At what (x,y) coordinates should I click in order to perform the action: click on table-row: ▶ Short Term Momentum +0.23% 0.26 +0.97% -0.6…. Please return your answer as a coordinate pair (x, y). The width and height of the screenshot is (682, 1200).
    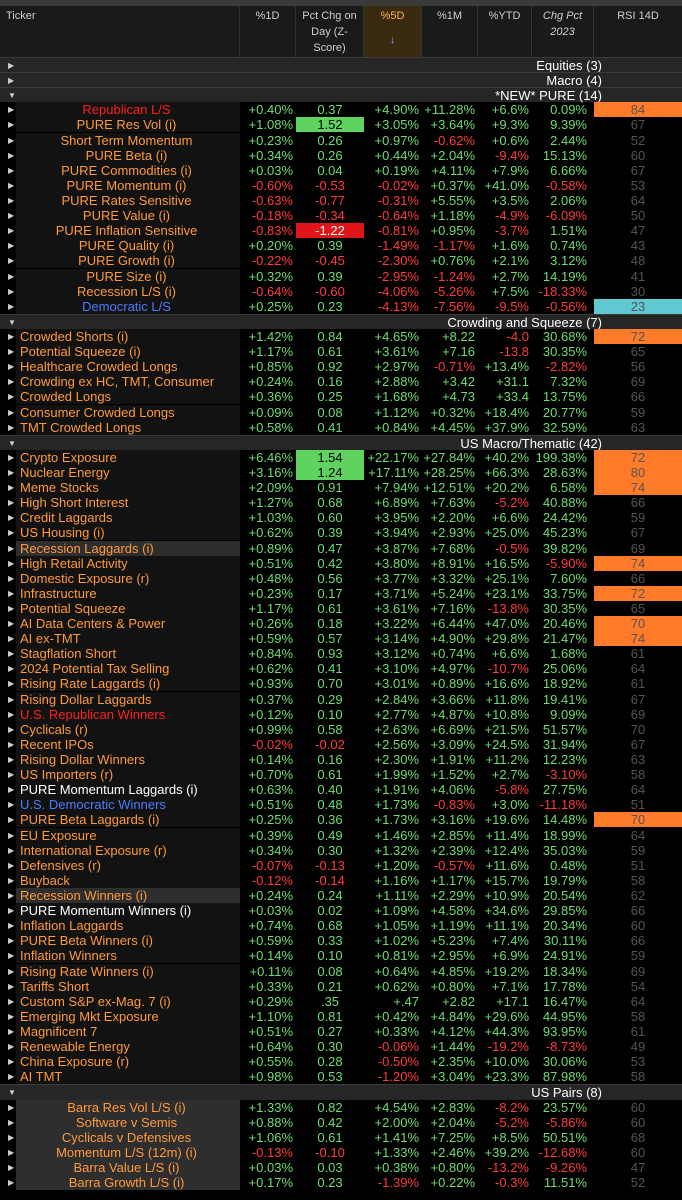
    Looking at the image, I should click on (341, 140).